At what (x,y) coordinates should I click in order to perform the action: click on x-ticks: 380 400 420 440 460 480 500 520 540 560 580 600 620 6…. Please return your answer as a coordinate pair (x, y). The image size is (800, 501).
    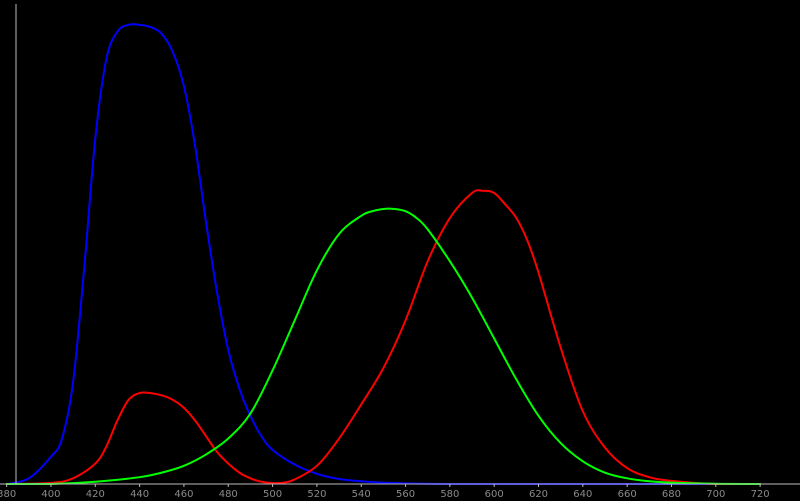
    Looking at the image, I should click on (385, 492).